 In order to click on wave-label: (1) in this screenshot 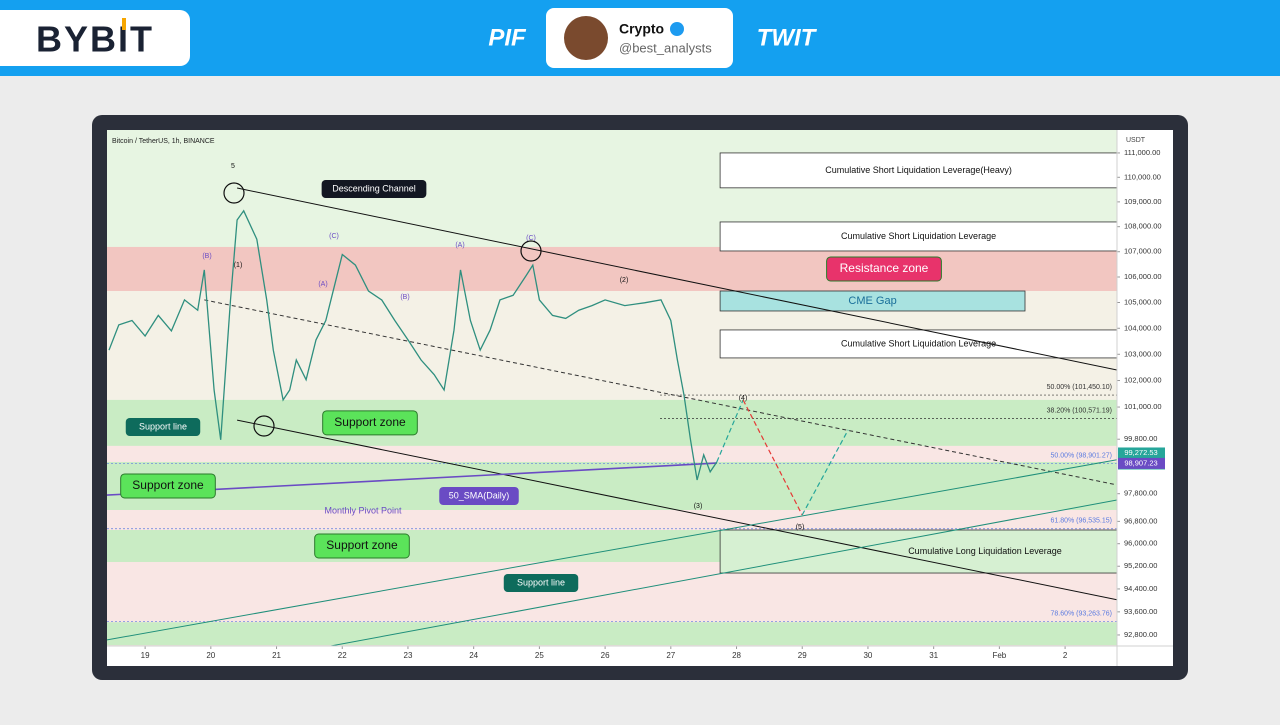, I will do `click(238, 265)`.